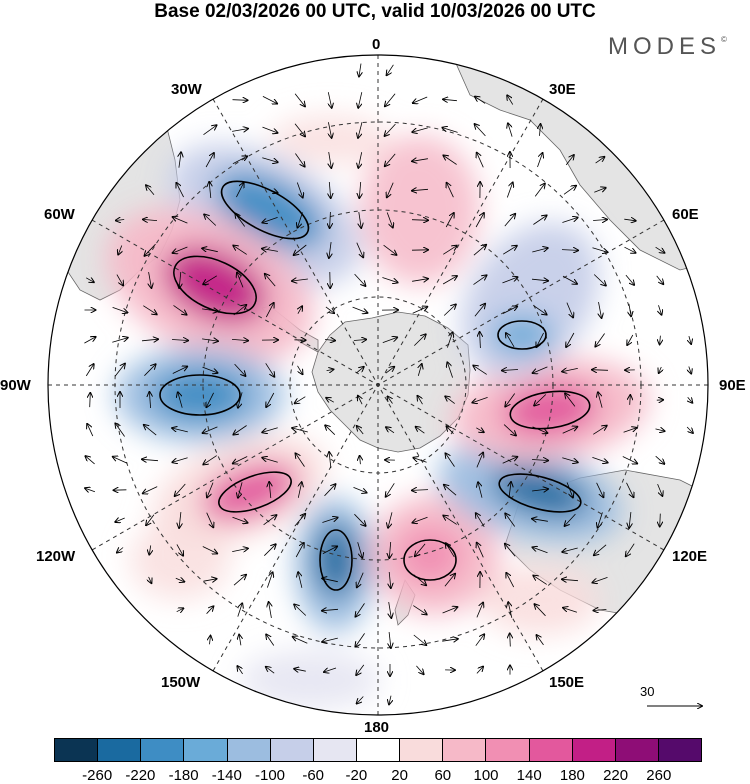 Image resolution: width=750 pixels, height=784 pixels. I want to click on meridian-label-150e: 150E, so click(566, 683).